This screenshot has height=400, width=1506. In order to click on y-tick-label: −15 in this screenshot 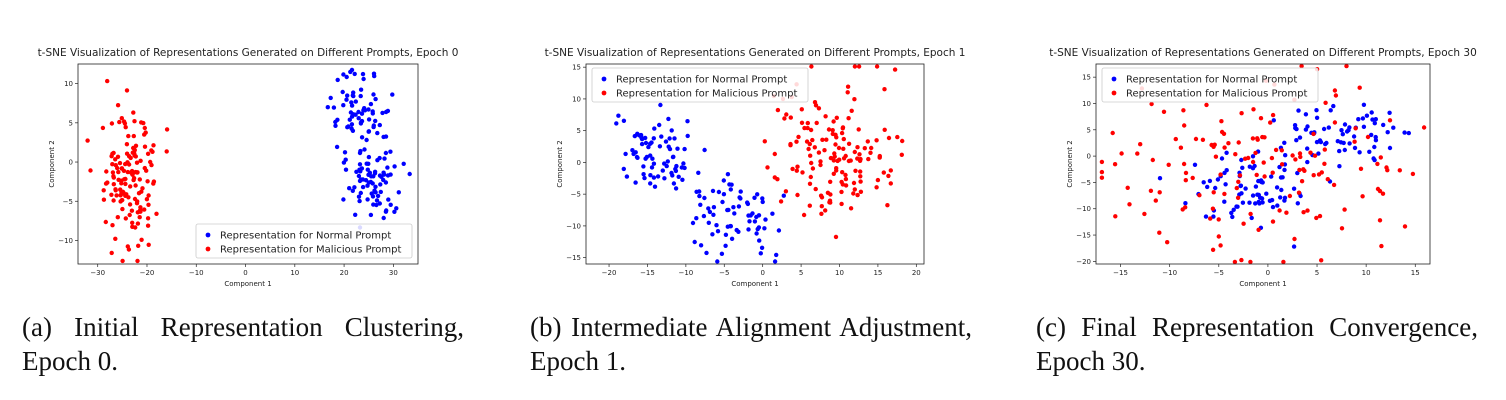, I will do `click(573, 258)`.